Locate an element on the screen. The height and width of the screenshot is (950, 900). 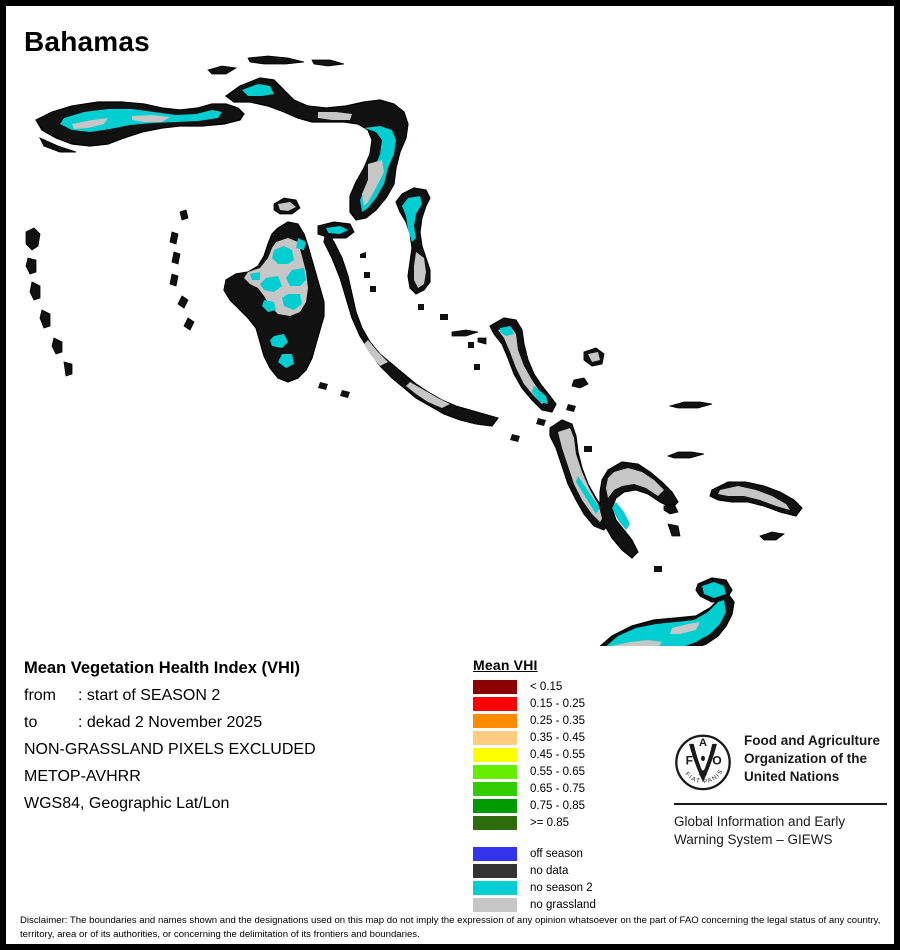
island-cat-island is located at coordinates (528, 365).